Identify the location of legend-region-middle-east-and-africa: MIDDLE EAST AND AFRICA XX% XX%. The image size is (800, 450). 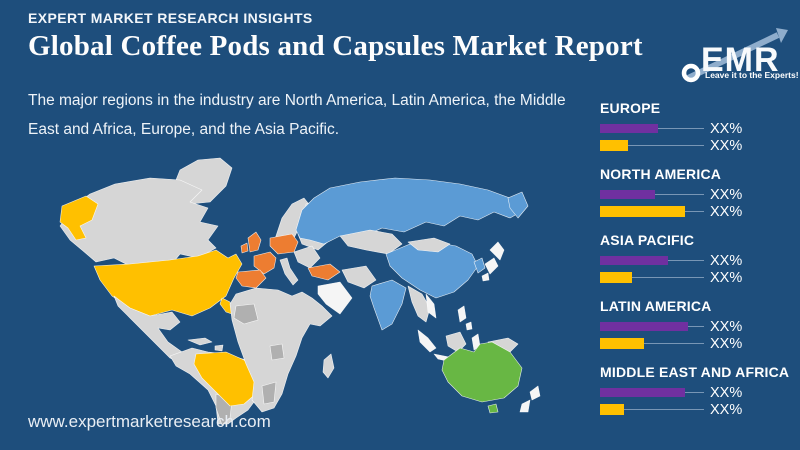
(698, 391).